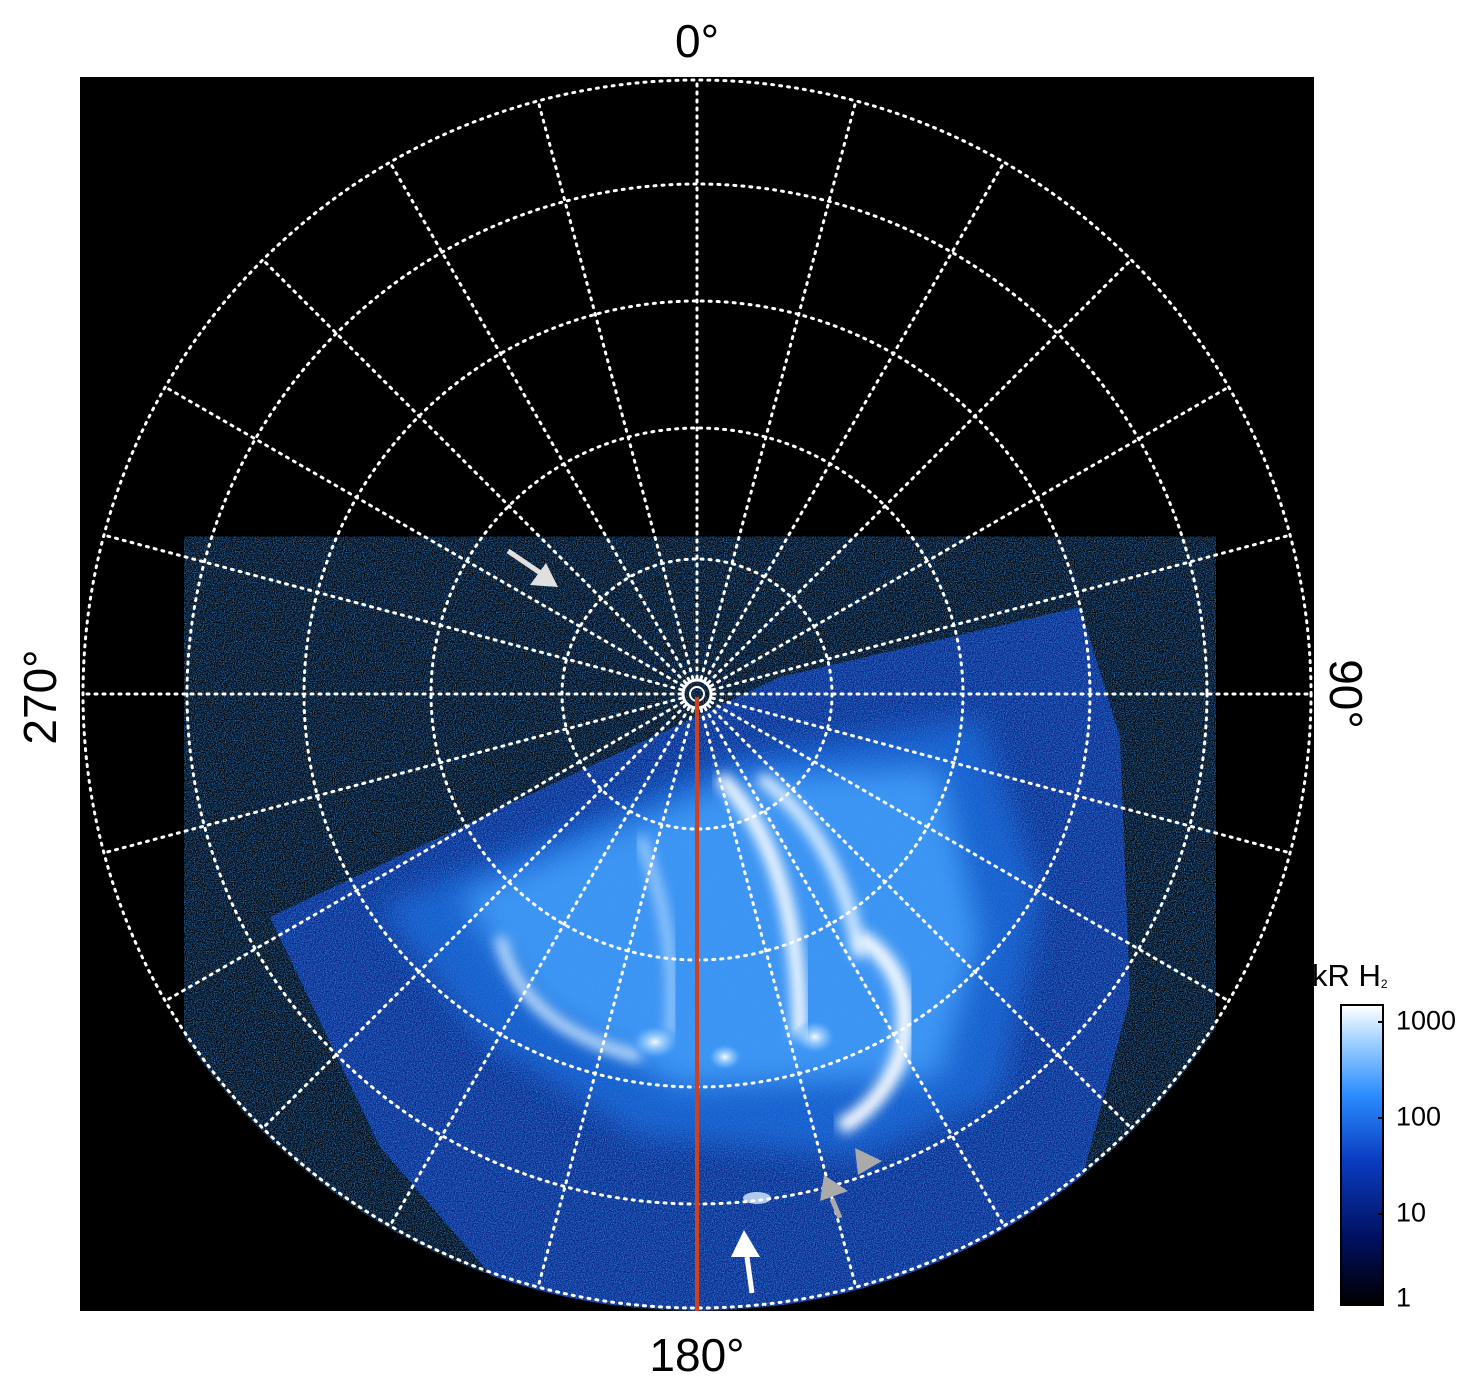  I want to click on arrow-gray-1-icon, so click(834, 1197).